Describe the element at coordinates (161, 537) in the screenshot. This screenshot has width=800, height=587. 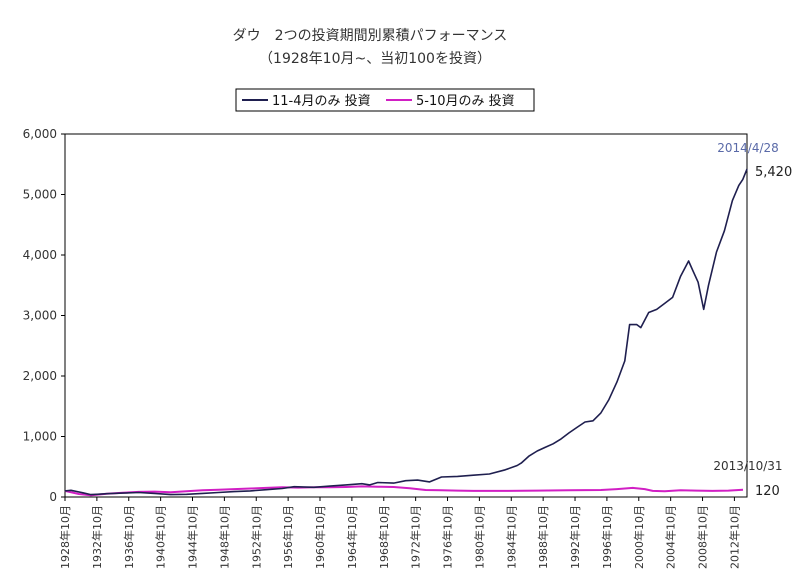
I see `x-tick-label: 1940年10月` at that location.